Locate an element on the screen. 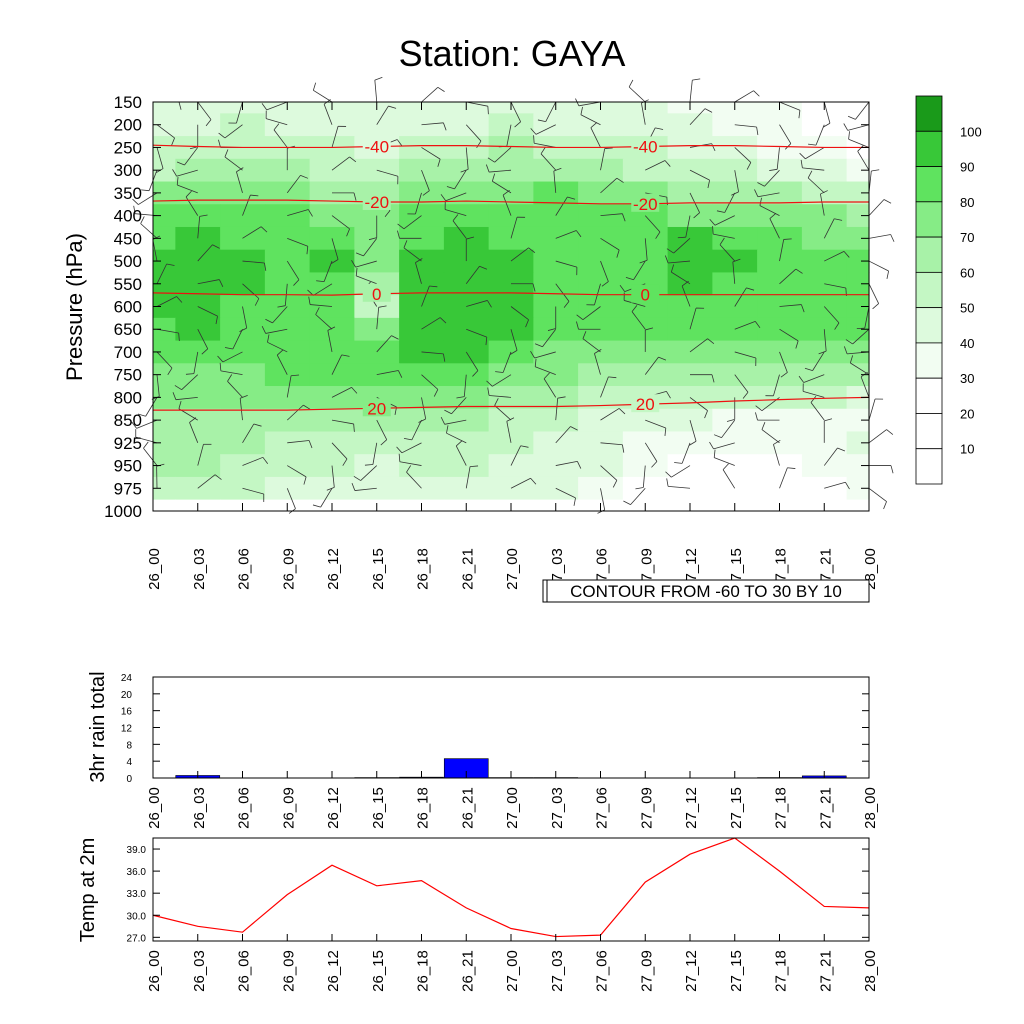 The height and width of the screenshot is (1024, 1024). colorbar-box is located at coordinates (929, 254).